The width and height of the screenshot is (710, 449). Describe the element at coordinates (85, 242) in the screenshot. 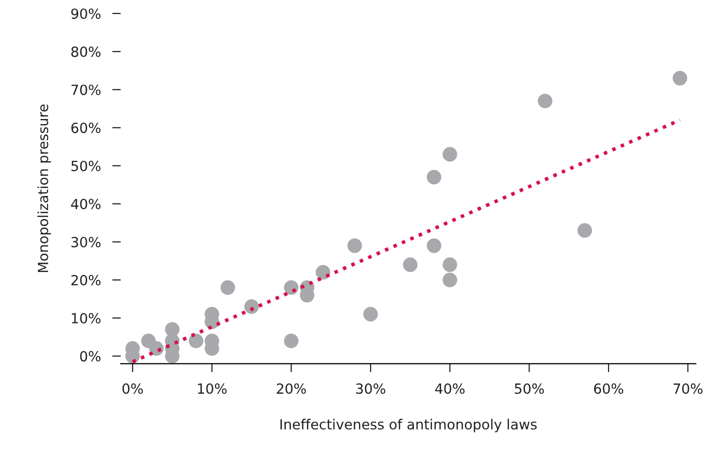

I see `y-tick-label: 30%` at that location.